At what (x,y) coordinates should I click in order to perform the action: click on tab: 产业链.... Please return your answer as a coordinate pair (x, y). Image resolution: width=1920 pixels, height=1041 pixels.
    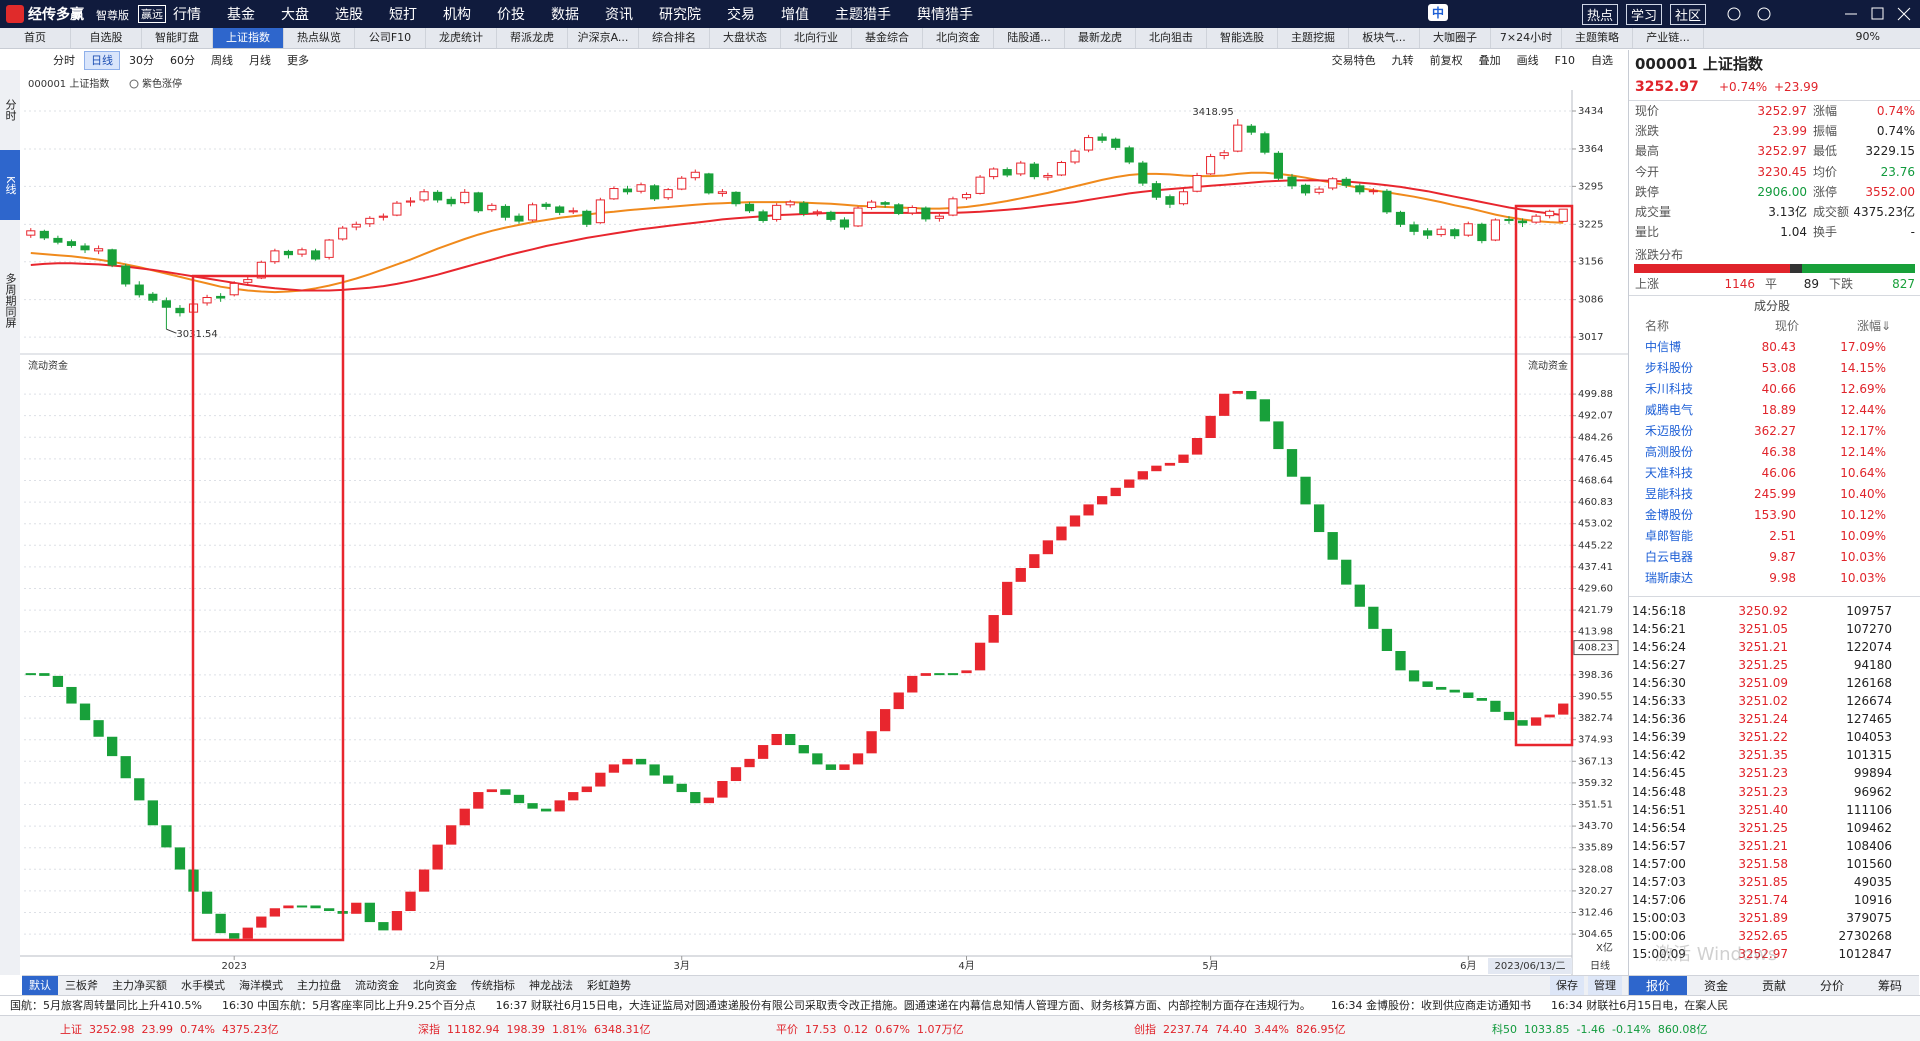
    Looking at the image, I should click on (1668, 38).